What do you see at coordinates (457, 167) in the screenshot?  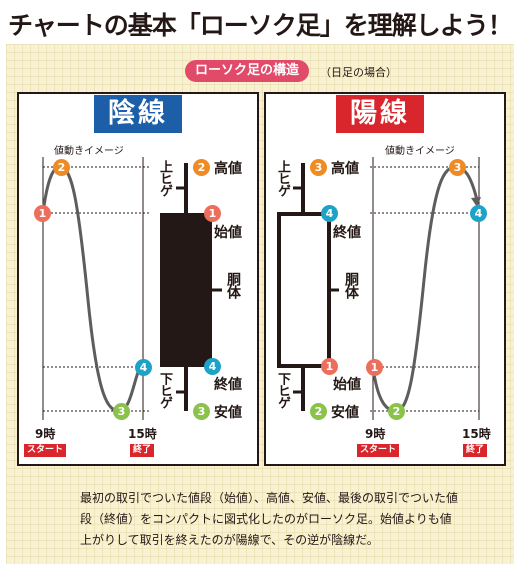 I see `yang-curve-marker-3: 3` at bounding box center [457, 167].